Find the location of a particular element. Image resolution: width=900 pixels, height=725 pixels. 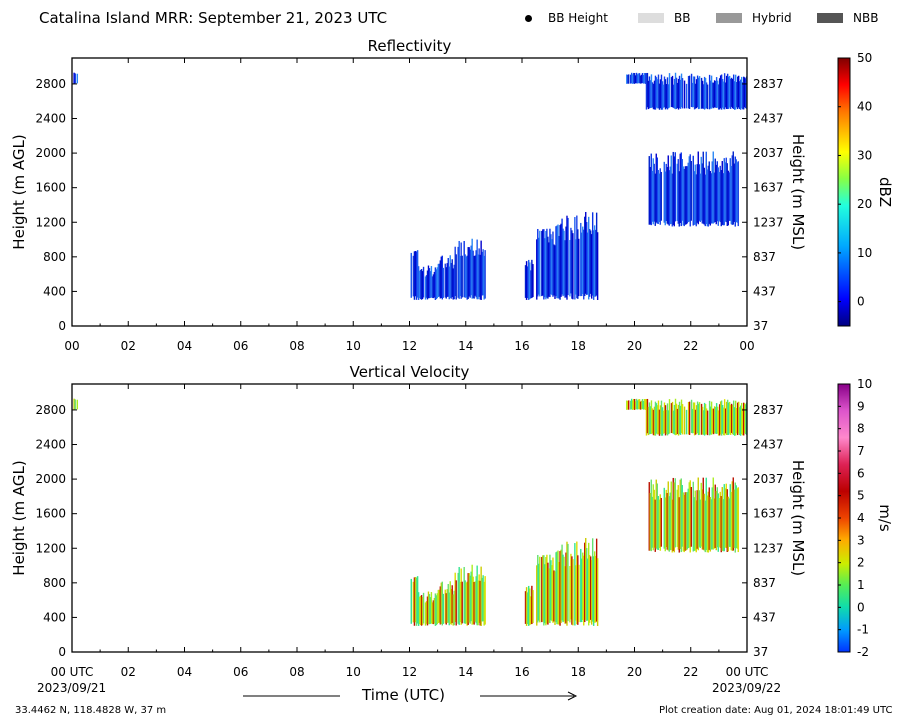

nbb-swatch-icon is located at coordinates (830, 18).